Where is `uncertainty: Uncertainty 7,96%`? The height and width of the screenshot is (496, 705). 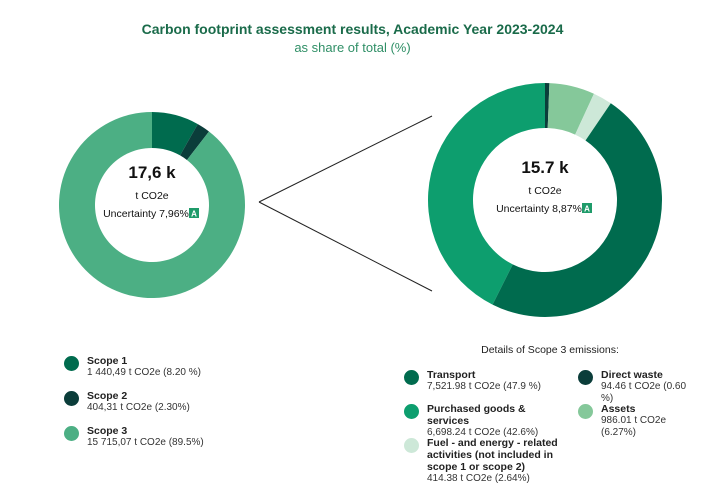
uncertainty: Uncertainty 7,96% is located at coordinates (146, 214).